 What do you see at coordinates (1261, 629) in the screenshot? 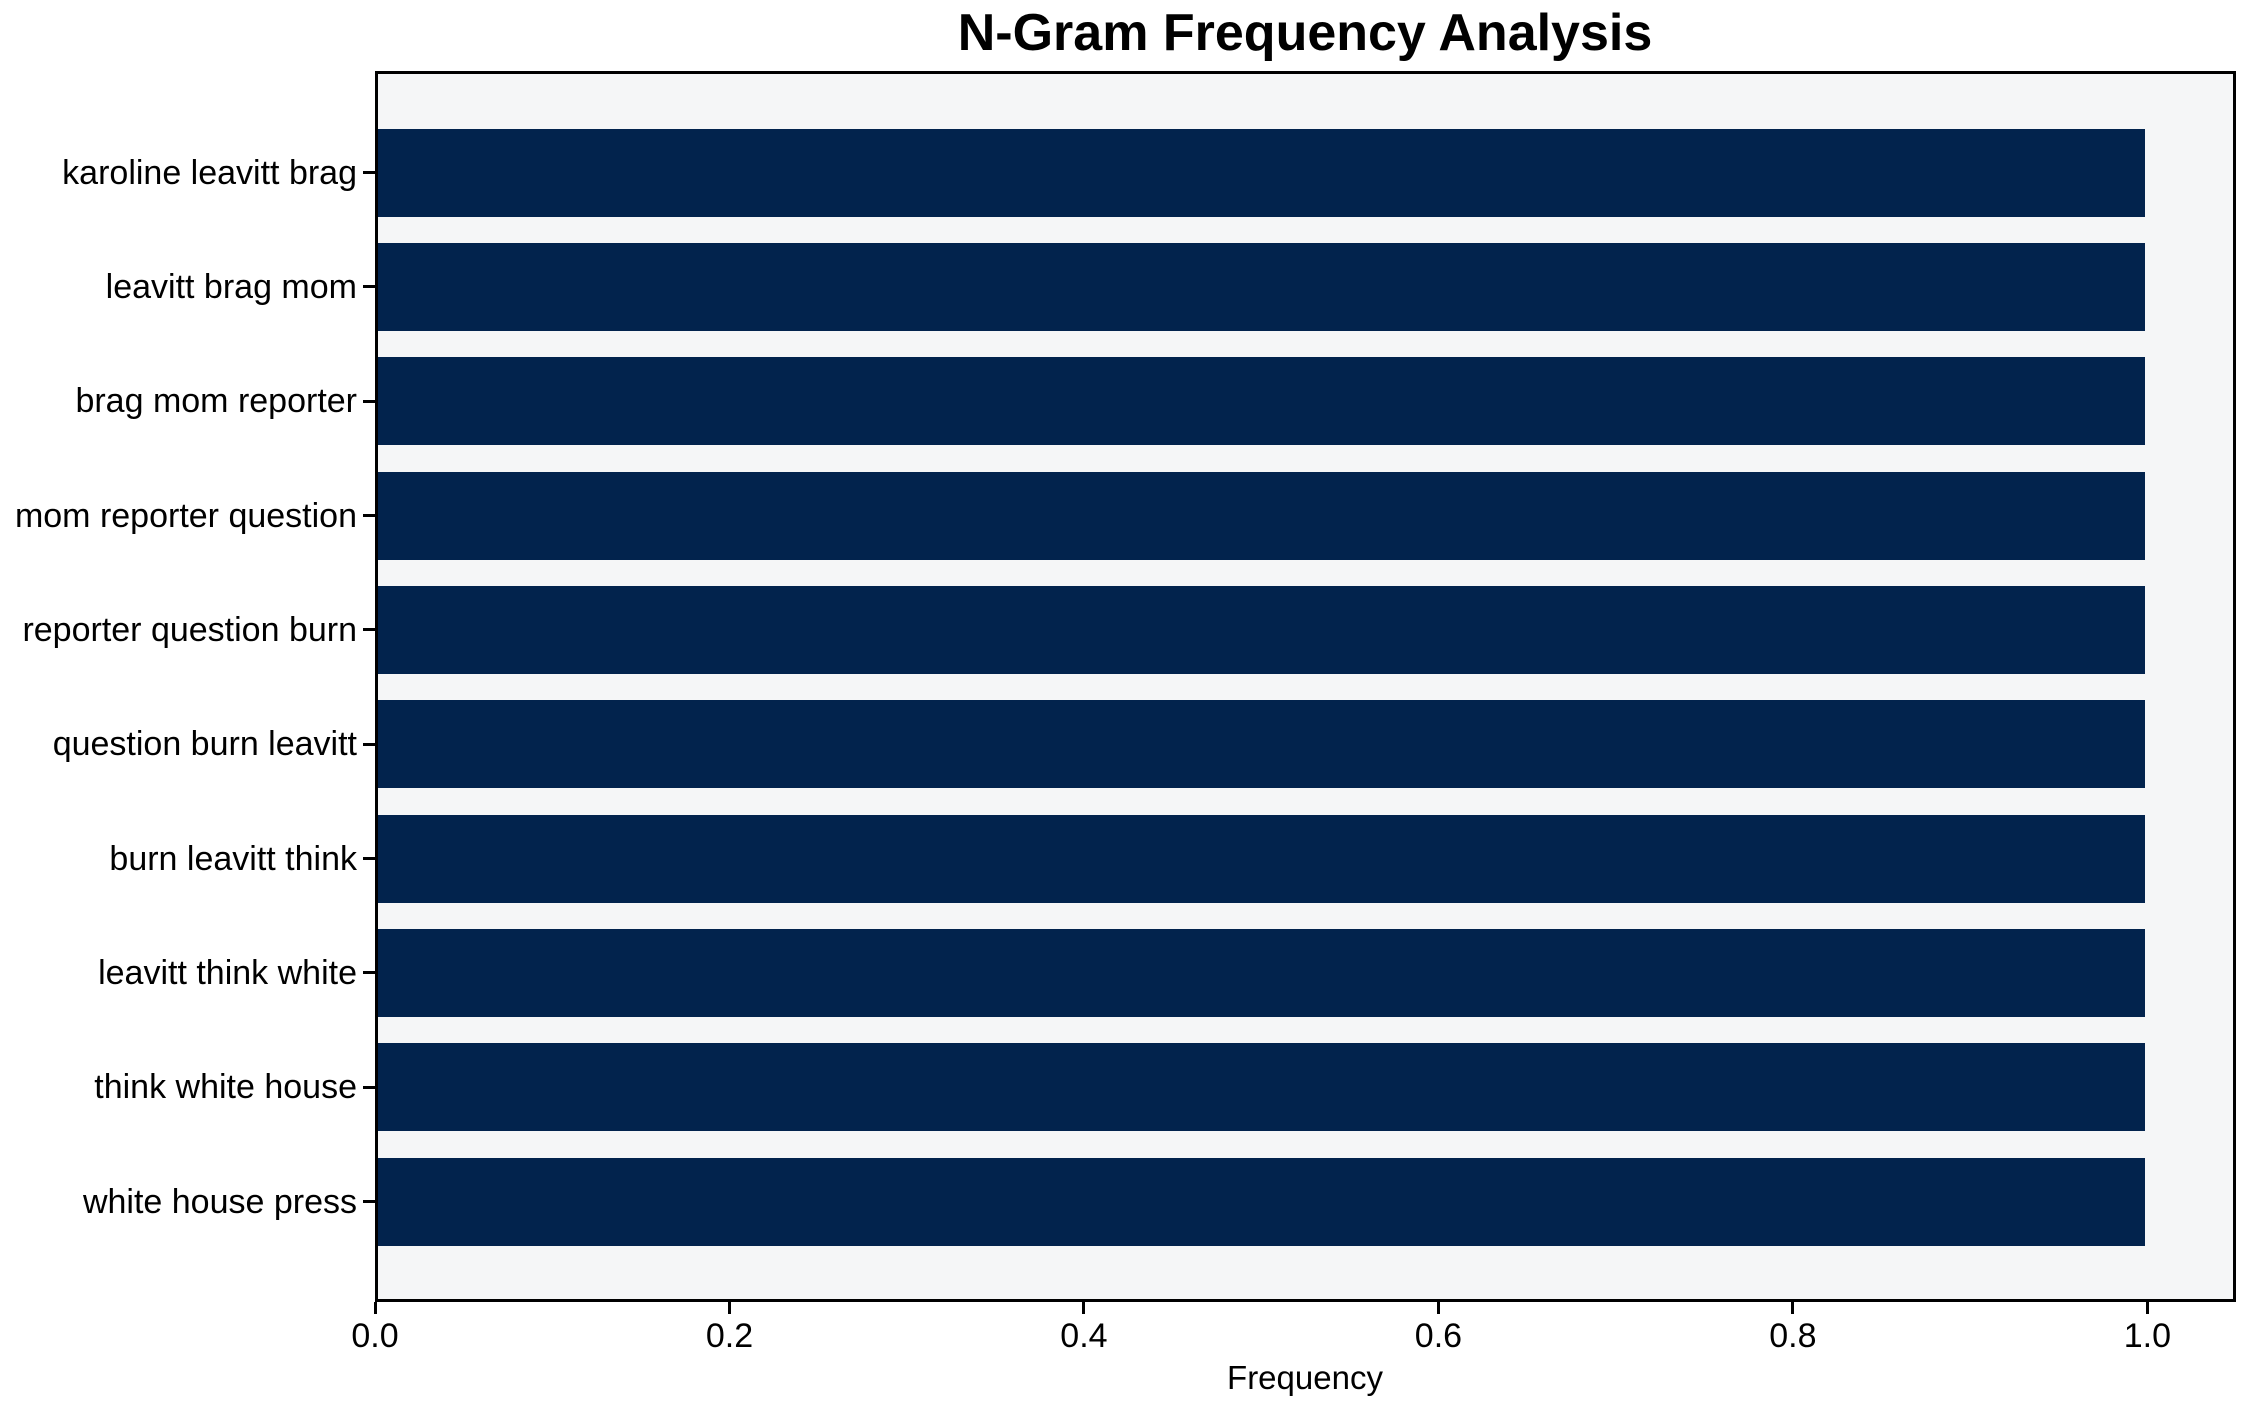
I see `bar-reporter-question-burn` at bounding box center [1261, 629].